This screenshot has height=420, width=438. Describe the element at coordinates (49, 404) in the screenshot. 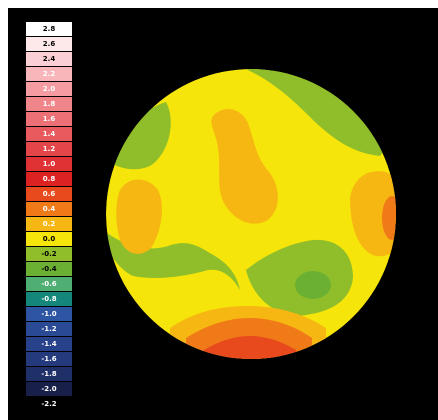

I see `legend-swatch: -2.2` at that location.